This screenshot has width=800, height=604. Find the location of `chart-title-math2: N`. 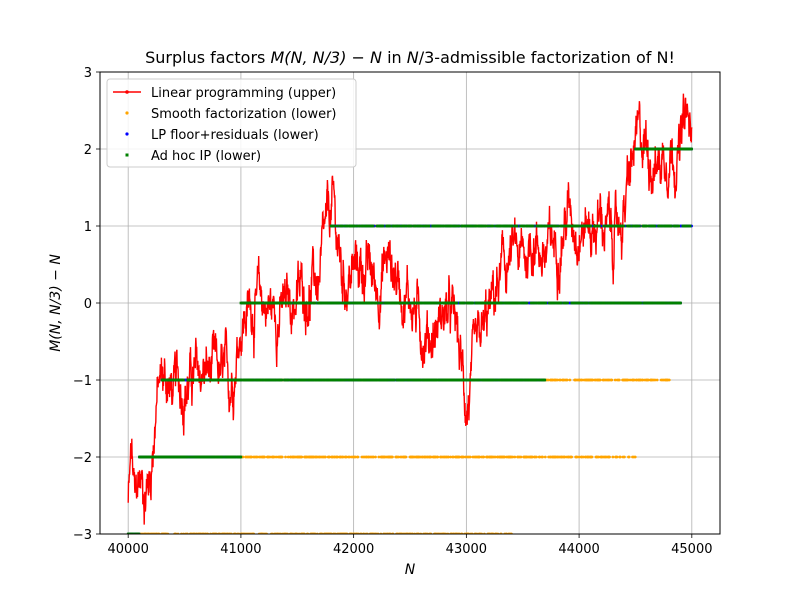

chart-title-math2: N is located at coordinates (413, 57).